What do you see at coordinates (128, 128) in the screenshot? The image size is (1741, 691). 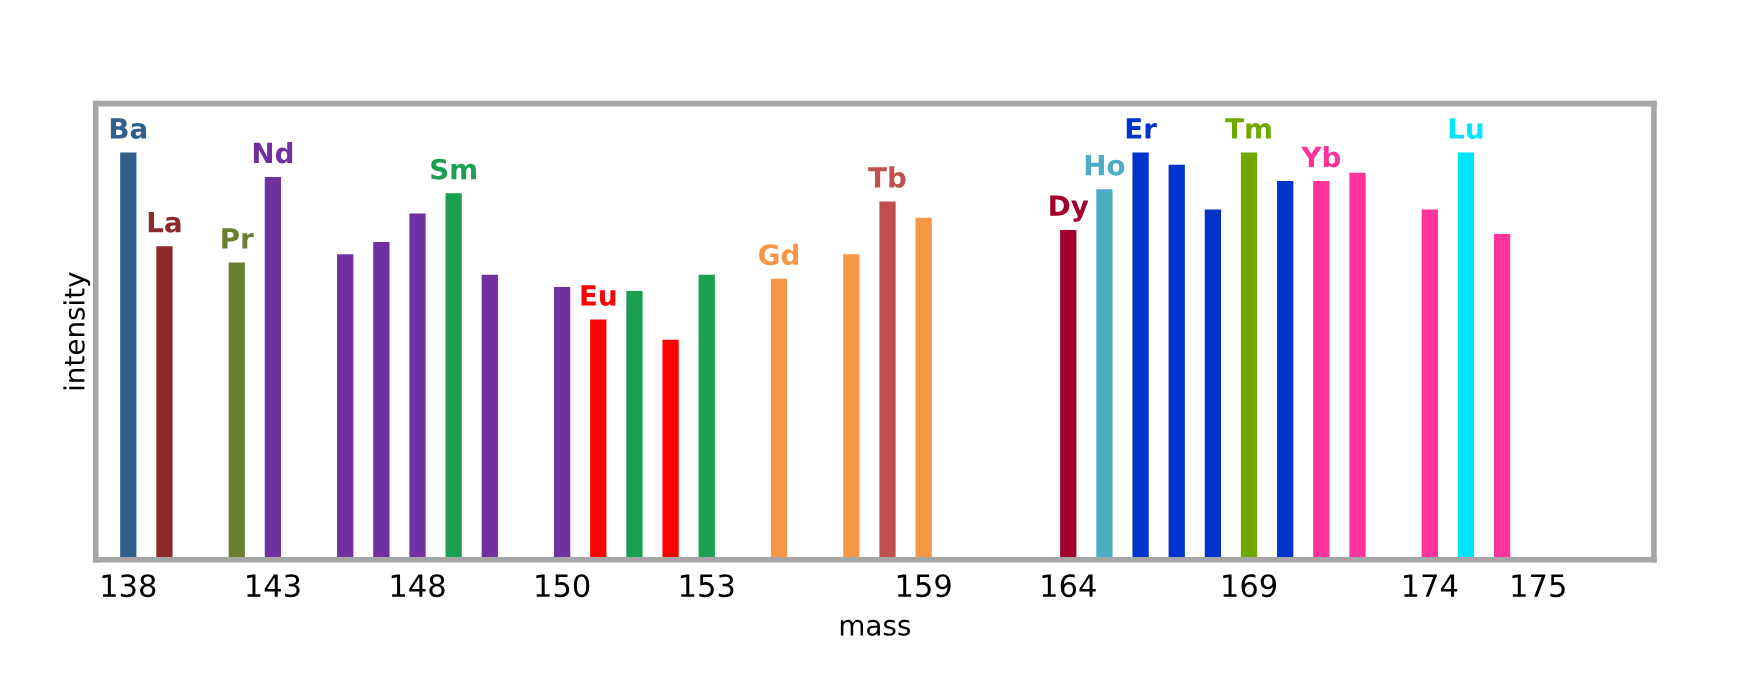 I see `series-label: Ba` at bounding box center [128, 128].